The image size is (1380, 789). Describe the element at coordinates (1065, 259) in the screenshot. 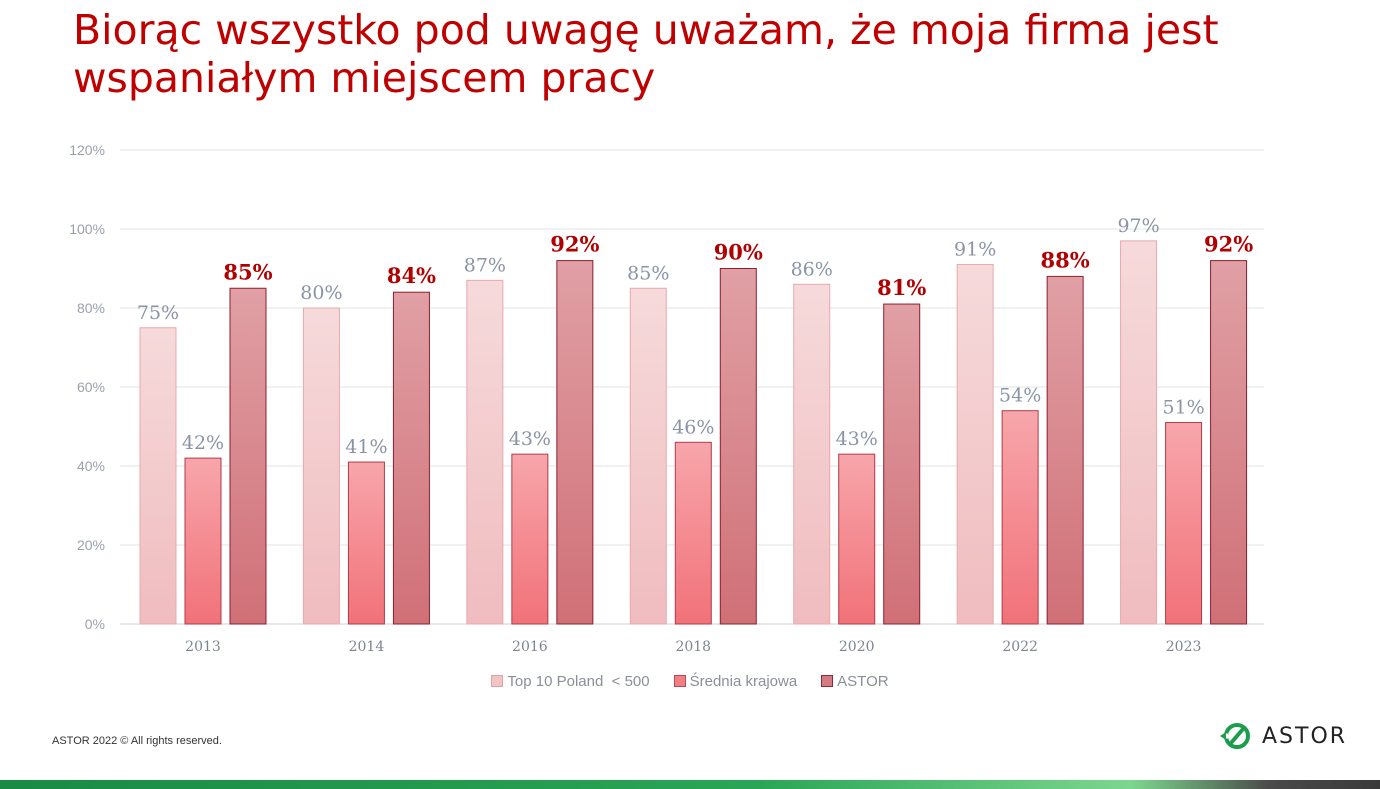

I see `data-label-astor: 88%` at that location.